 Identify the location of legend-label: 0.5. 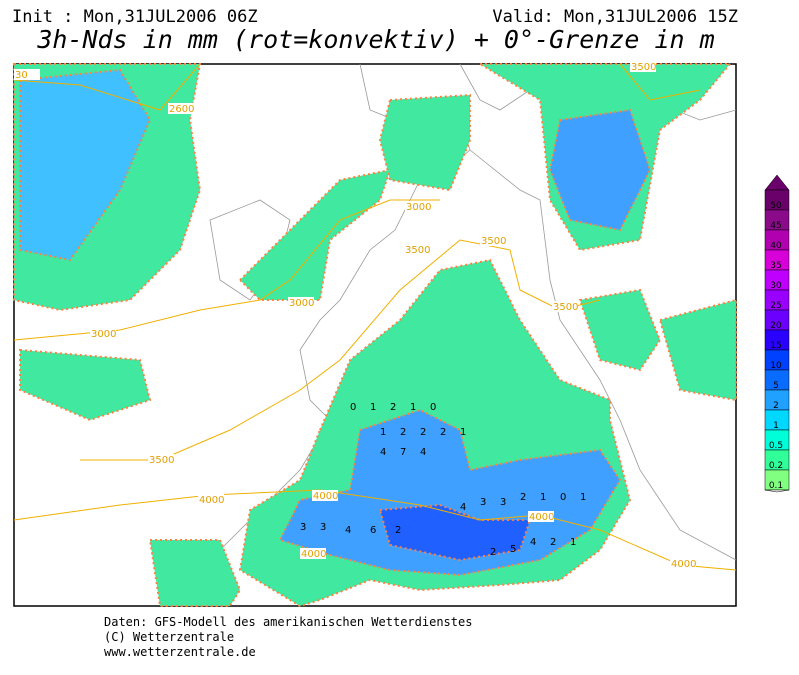
(776, 446).